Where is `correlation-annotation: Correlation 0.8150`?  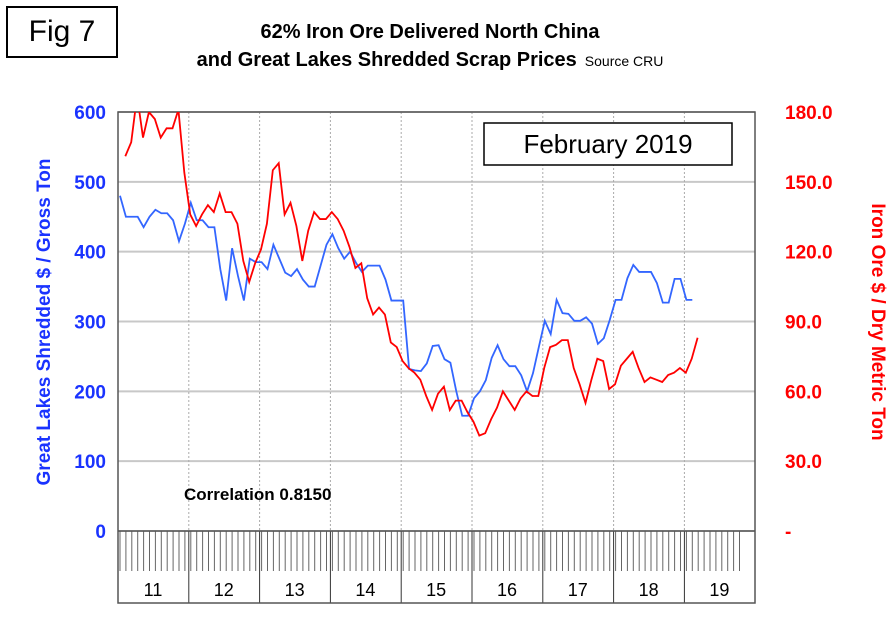 correlation-annotation: Correlation 0.8150 is located at coordinates (257, 494).